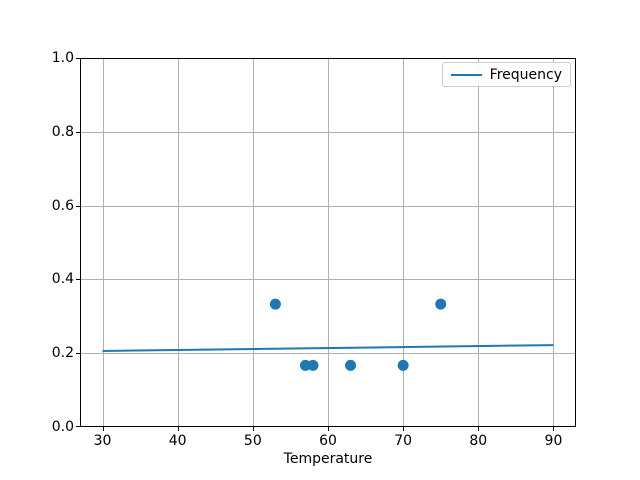 The image size is (640, 480). I want to click on x-tick-label: 50, so click(252, 441).